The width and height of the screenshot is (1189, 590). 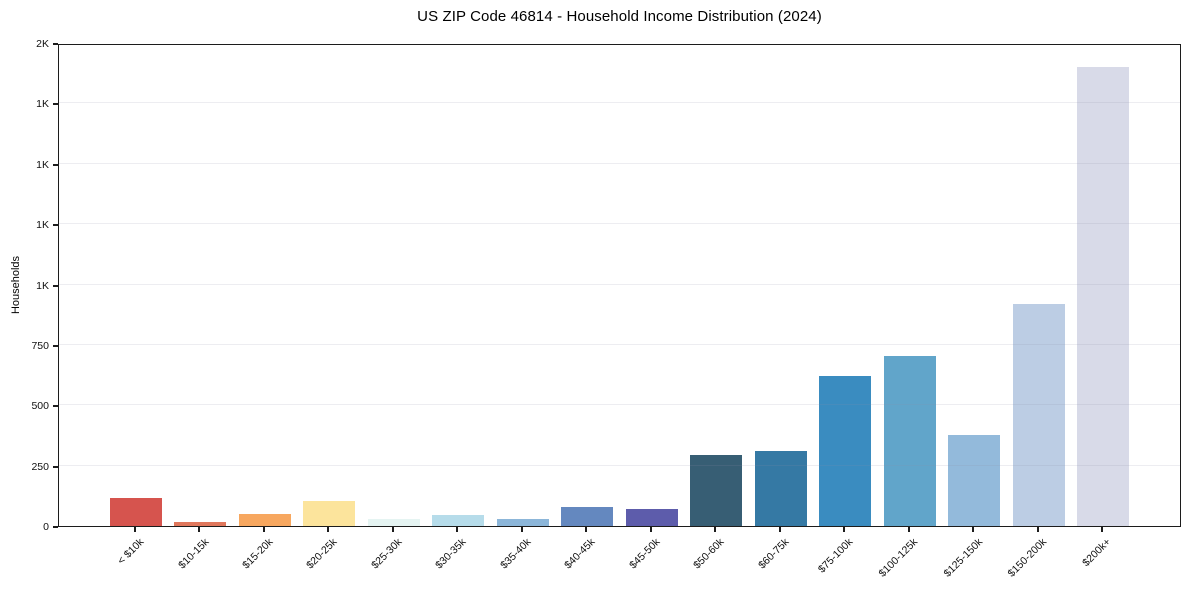 What do you see at coordinates (580, 554) in the screenshot?
I see `x-tick-label: $40-45k` at bounding box center [580, 554].